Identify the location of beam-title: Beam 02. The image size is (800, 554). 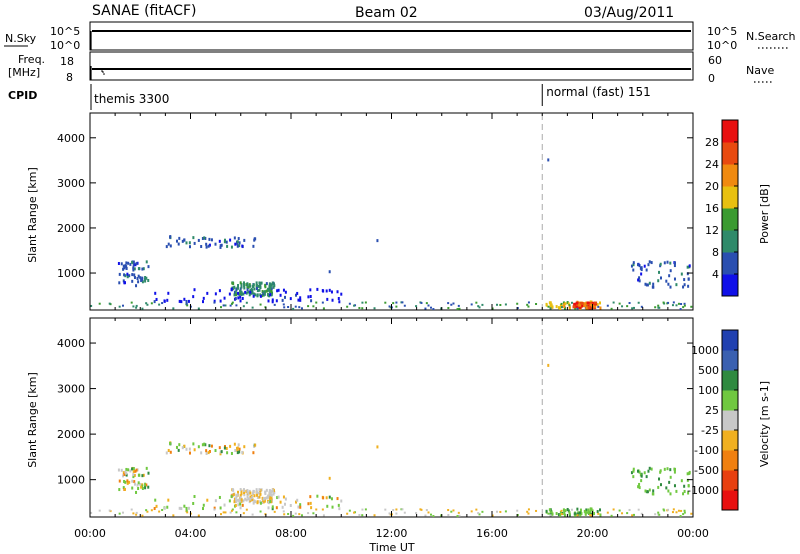
(386, 13).